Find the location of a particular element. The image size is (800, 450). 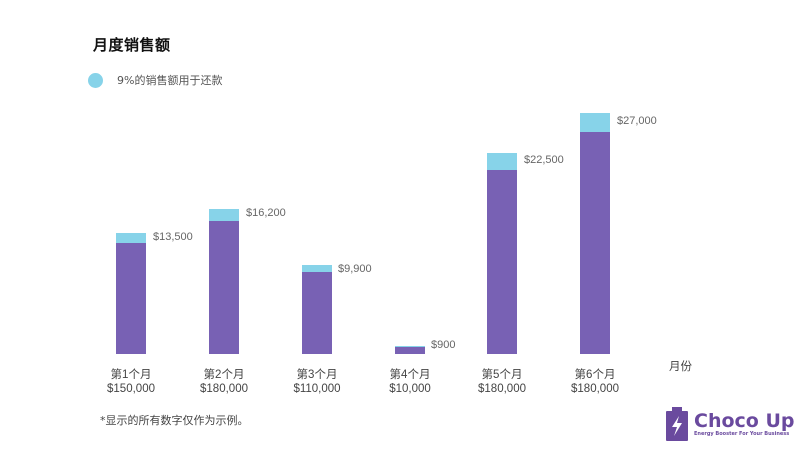

data-label: $9,900 is located at coordinates (355, 269).